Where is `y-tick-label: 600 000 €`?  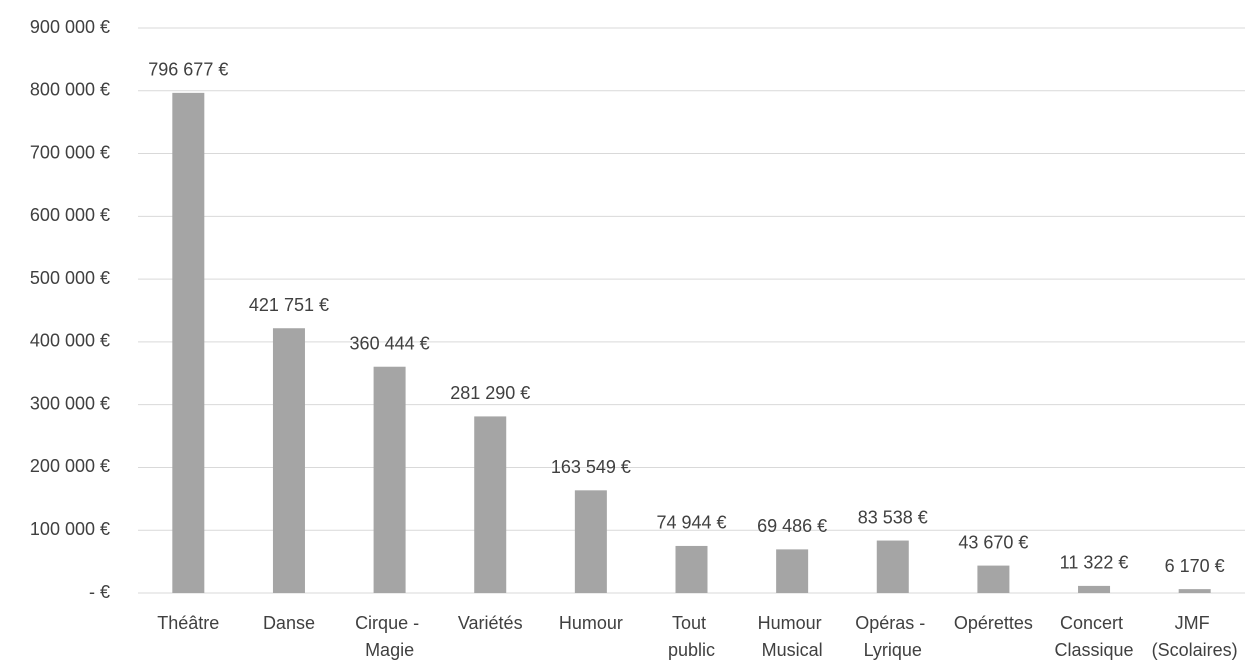
y-tick-label: 600 000 € is located at coordinates (70, 215).